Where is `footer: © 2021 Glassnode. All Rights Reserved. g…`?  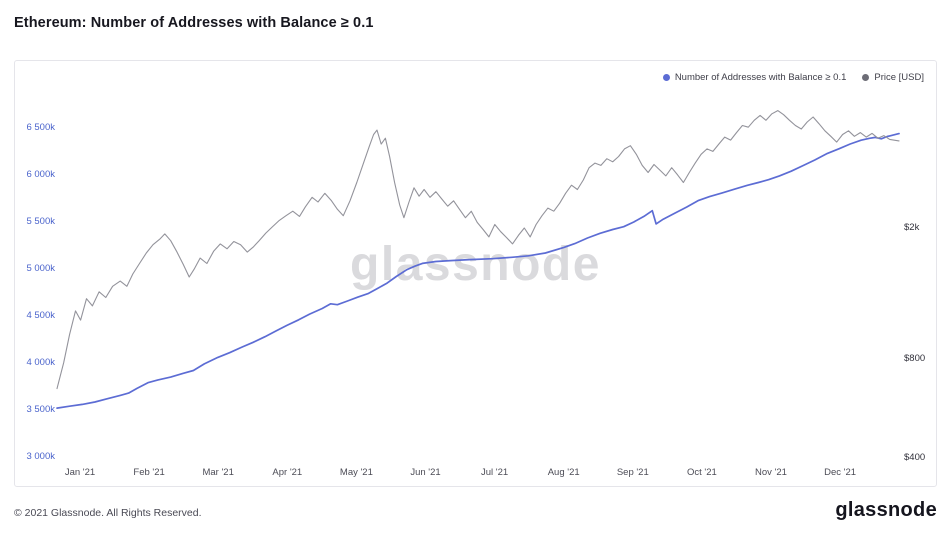 footer: © 2021 Glassnode. All Rights Reserved. g… is located at coordinates (476, 514).